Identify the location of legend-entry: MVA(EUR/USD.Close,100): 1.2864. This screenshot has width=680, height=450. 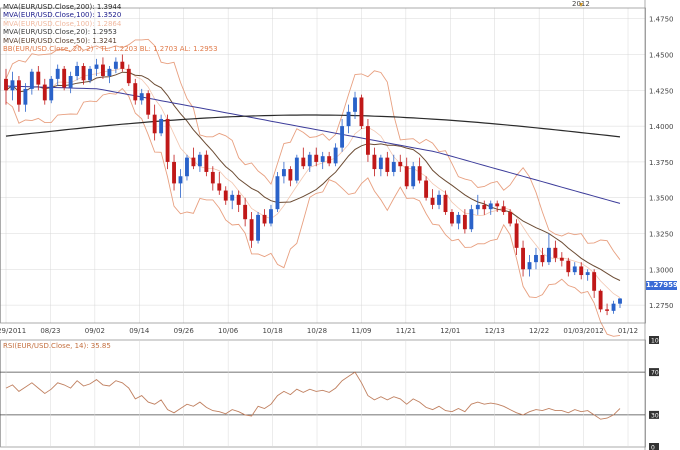
(62, 23).